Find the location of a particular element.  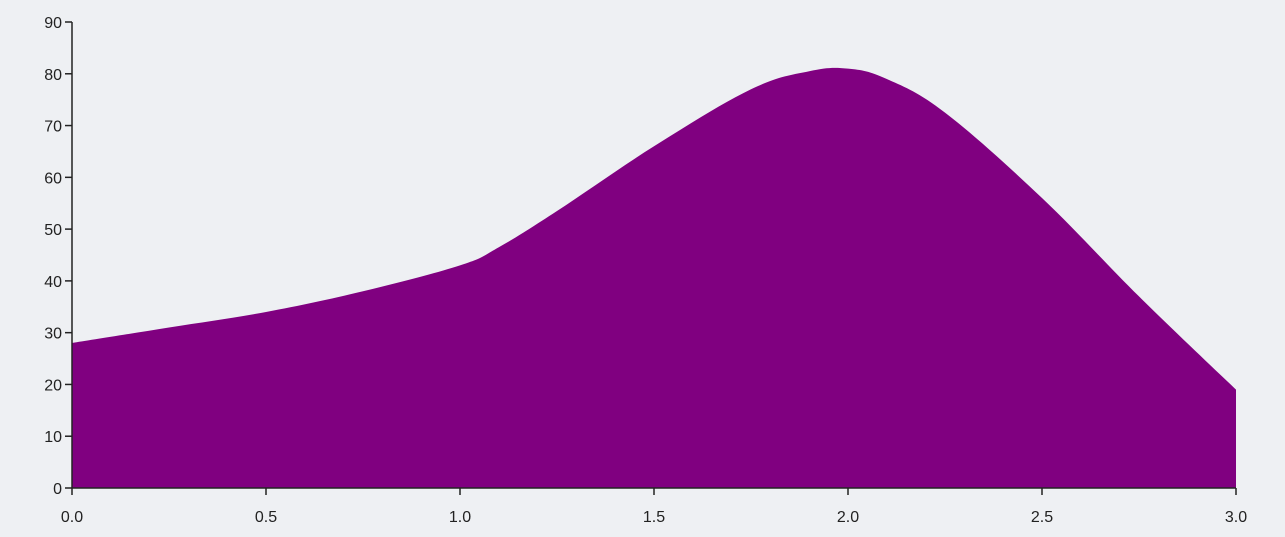

x-tick-label: 0.5 is located at coordinates (266, 517).